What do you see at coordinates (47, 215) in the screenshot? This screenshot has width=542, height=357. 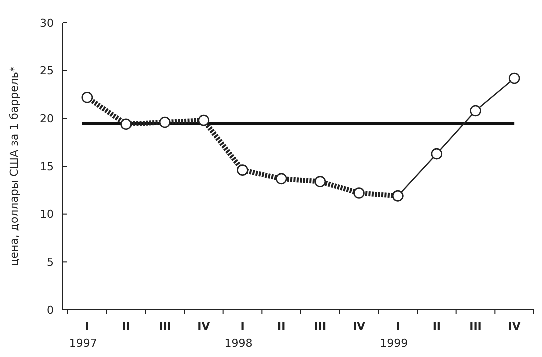 I see `y-tick-label: 10` at bounding box center [47, 215].